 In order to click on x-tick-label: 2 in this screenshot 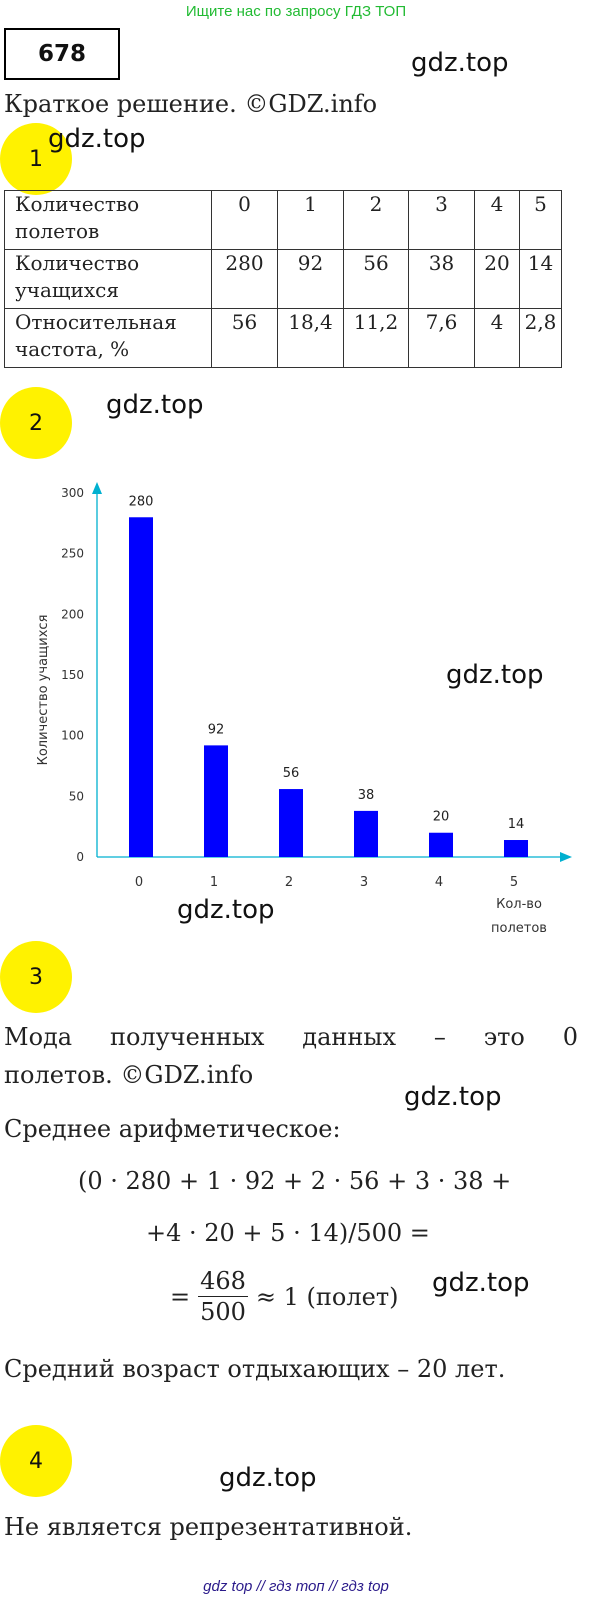, I will do `click(289, 882)`.